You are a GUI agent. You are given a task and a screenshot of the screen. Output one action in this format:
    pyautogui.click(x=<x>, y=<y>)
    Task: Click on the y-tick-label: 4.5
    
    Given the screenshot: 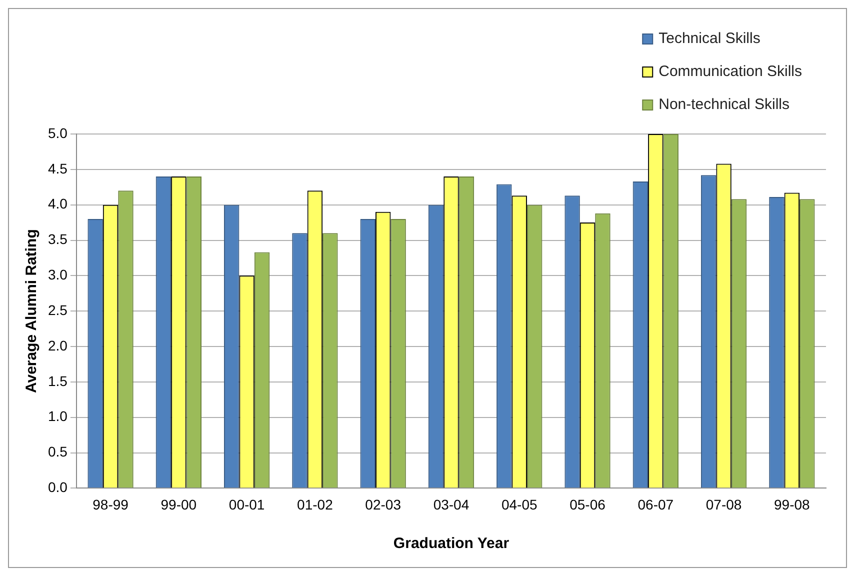 What is the action you would take?
    pyautogui.click(x=58, y=168)
    